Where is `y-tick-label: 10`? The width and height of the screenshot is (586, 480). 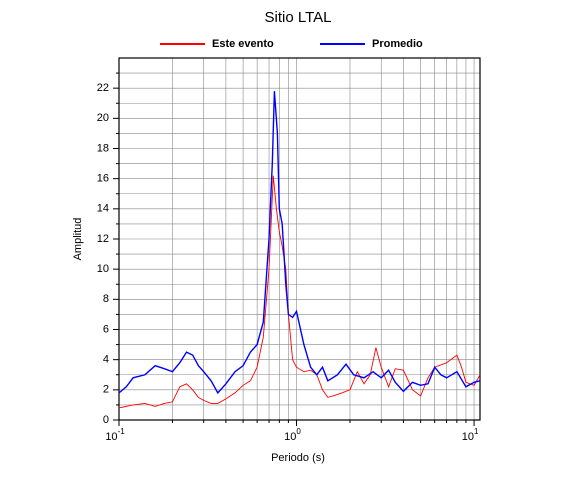 y-tick-label: 10 is located at coordinates (103, 269).